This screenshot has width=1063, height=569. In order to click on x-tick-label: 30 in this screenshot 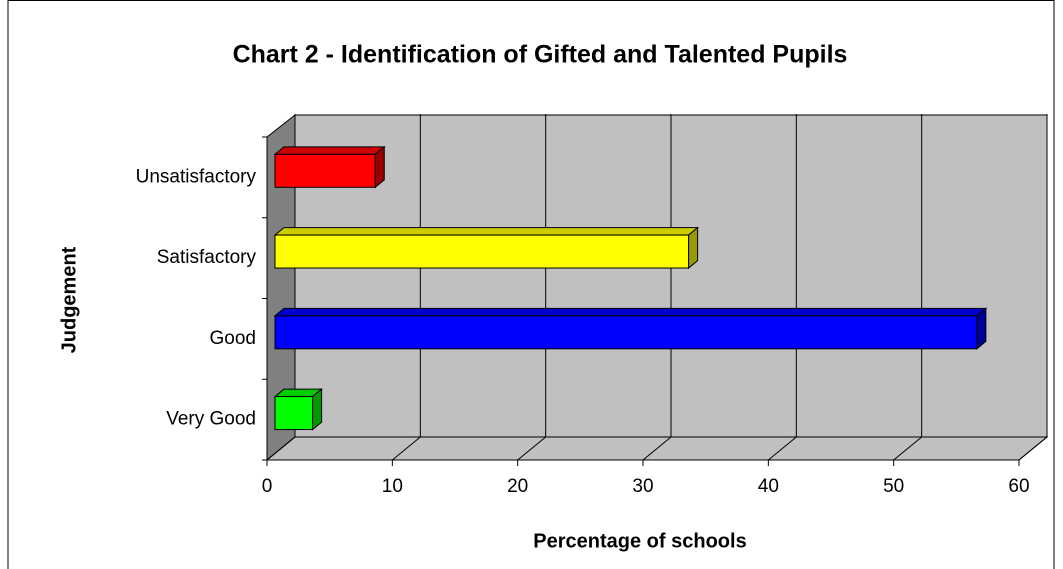, I will do `click(642, 486)`.